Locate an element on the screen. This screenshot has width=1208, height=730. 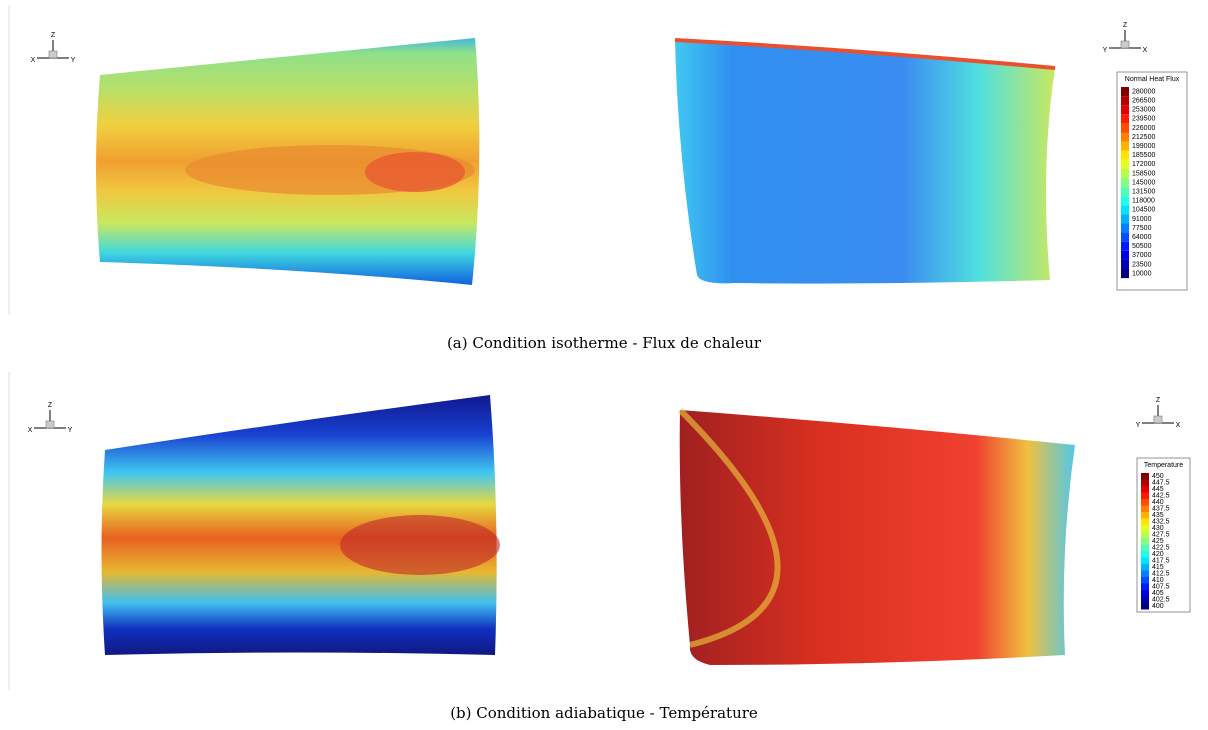
legend-label: 131500 is located at coordinates (1143, 191).